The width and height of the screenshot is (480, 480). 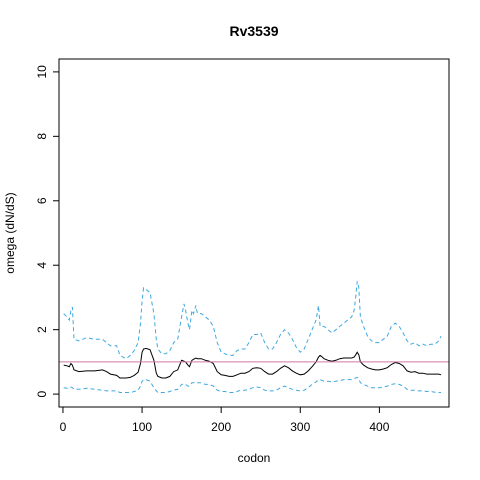 What do you see at coordinates (42, 265) in the screenshot?
I see `y-tick-label: 4` at bounding box center [42, 265].